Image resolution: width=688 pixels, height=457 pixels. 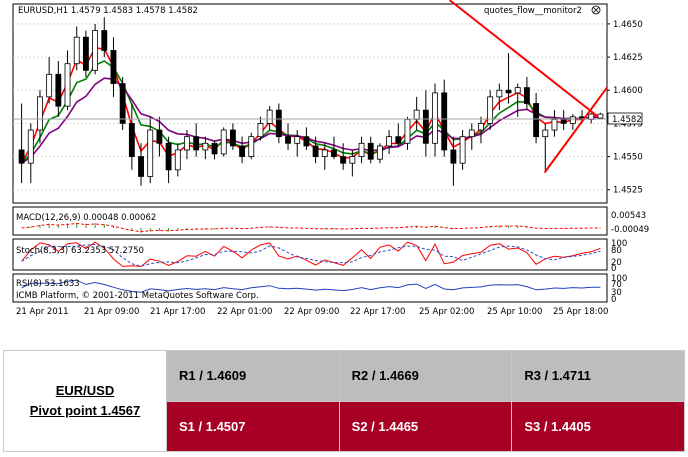 I want to click on stoch-tick-0: 0, so click(x=613, y=269).